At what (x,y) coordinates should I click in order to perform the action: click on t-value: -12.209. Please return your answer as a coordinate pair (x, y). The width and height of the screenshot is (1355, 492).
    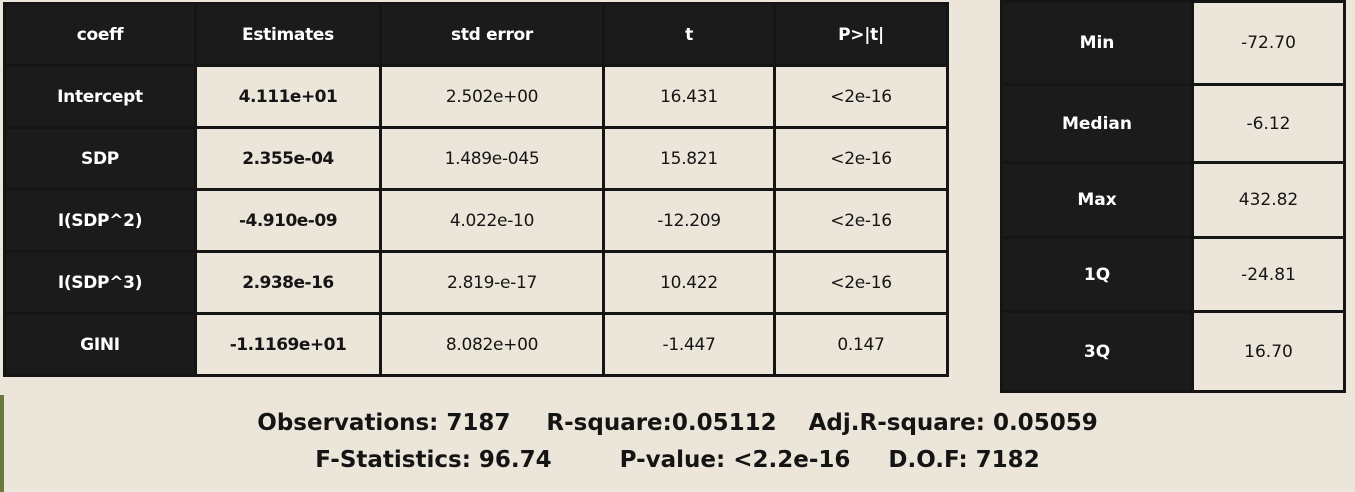
    Looking at the image, I should click on (689, 220).